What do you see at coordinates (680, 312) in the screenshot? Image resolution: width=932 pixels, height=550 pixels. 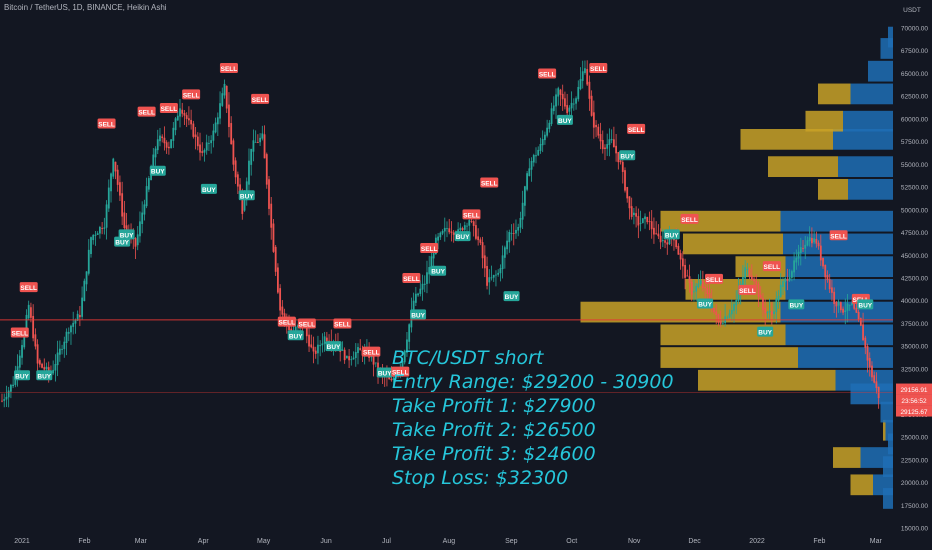 I see `vp-buy-bar` at bounding box center [680, 312].